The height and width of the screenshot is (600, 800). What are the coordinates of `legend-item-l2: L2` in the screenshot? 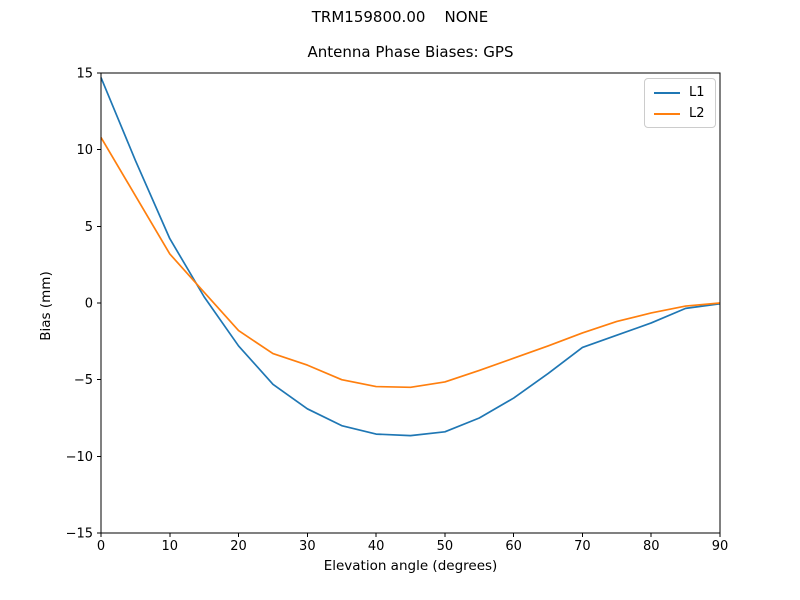 It's located at (680, 113).